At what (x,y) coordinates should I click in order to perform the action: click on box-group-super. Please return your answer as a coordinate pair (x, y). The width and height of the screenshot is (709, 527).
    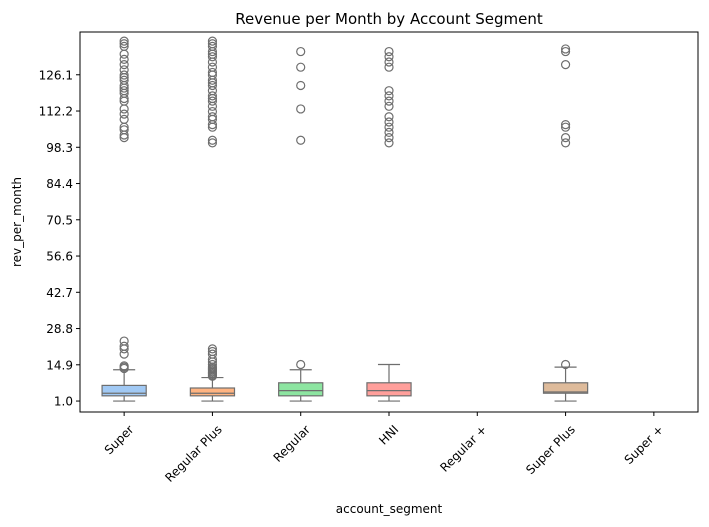
    Looking at the image, I should click on (124, 219).